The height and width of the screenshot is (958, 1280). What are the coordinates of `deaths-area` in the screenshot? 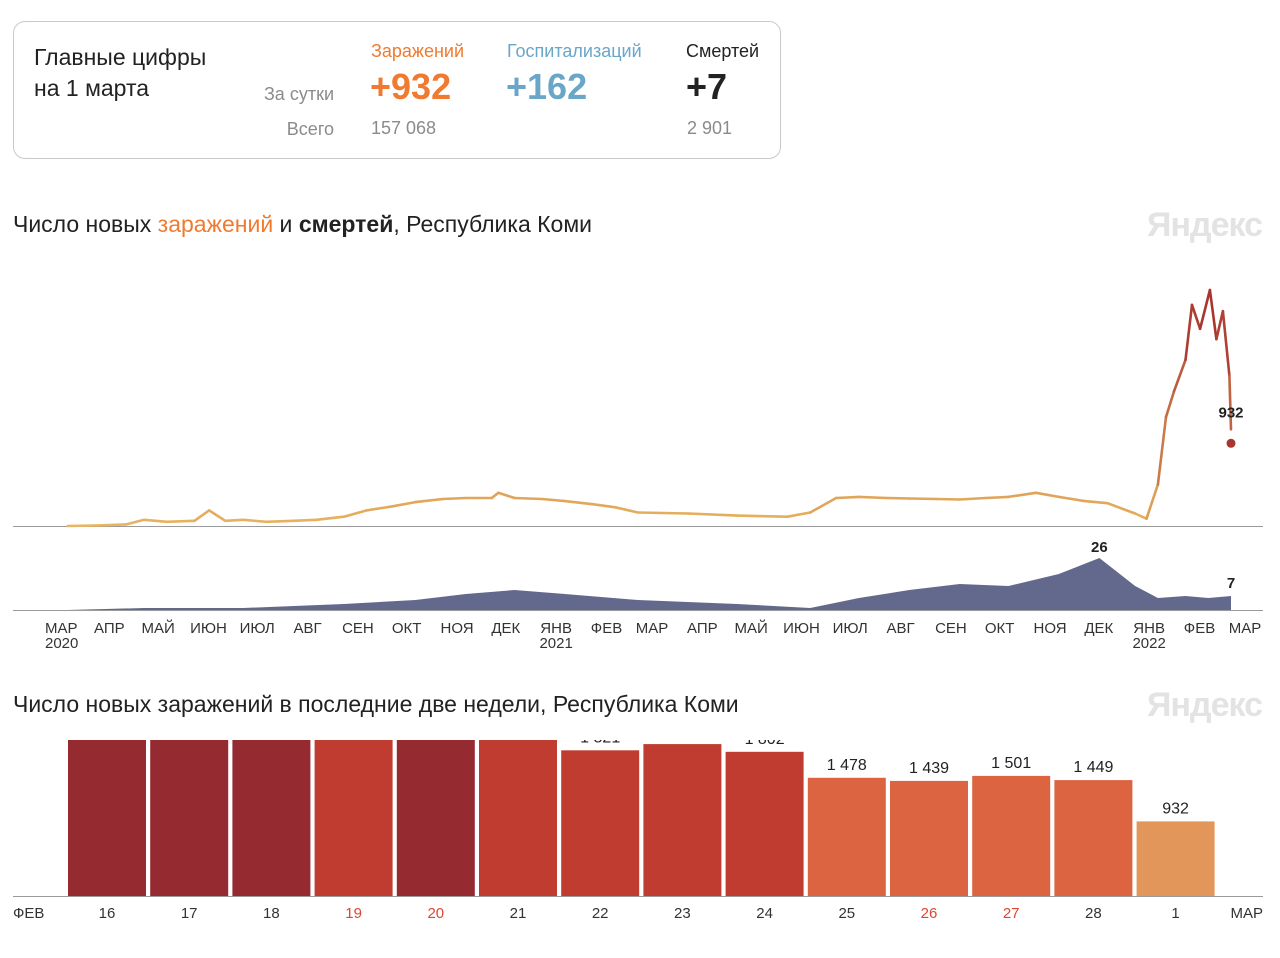 It's located at (649, 584).